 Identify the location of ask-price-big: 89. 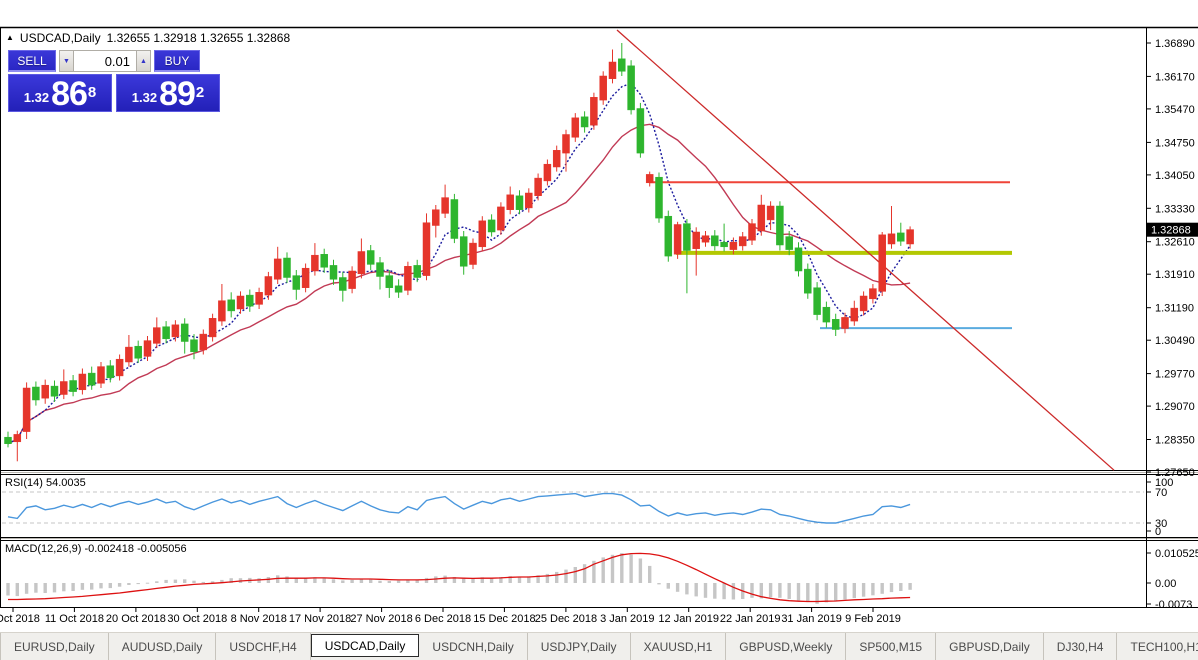
(177, 94).